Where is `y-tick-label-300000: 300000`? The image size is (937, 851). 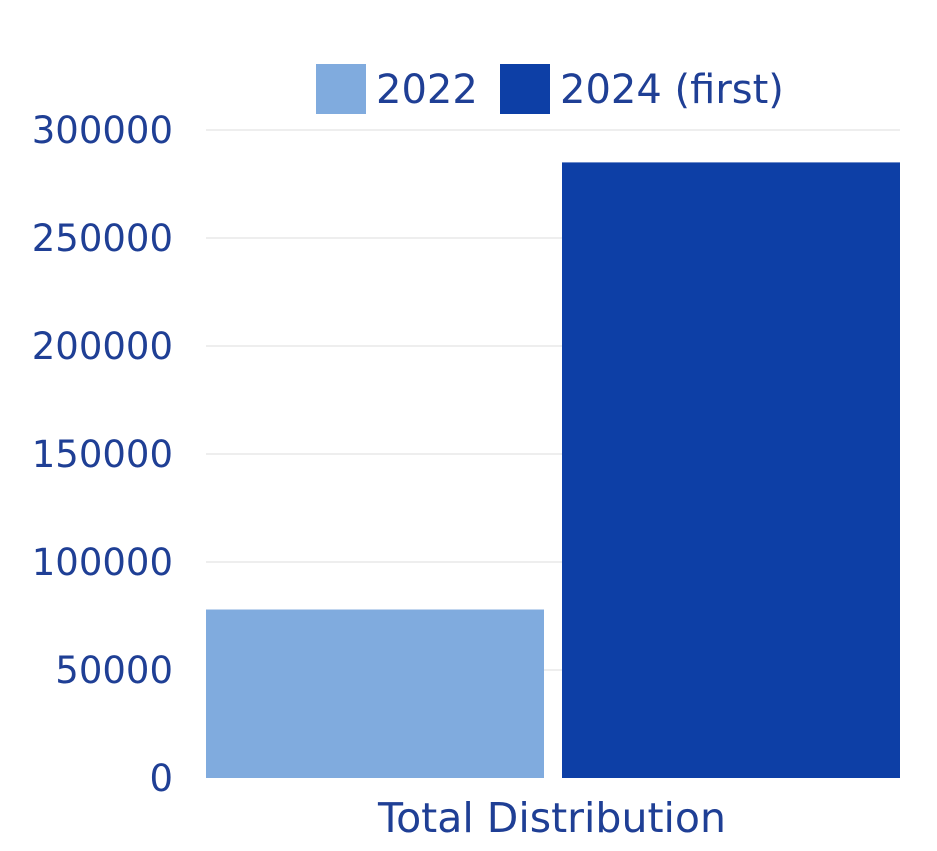 y-tick-label-300000: 300000 is located at coordinates (102, 130).